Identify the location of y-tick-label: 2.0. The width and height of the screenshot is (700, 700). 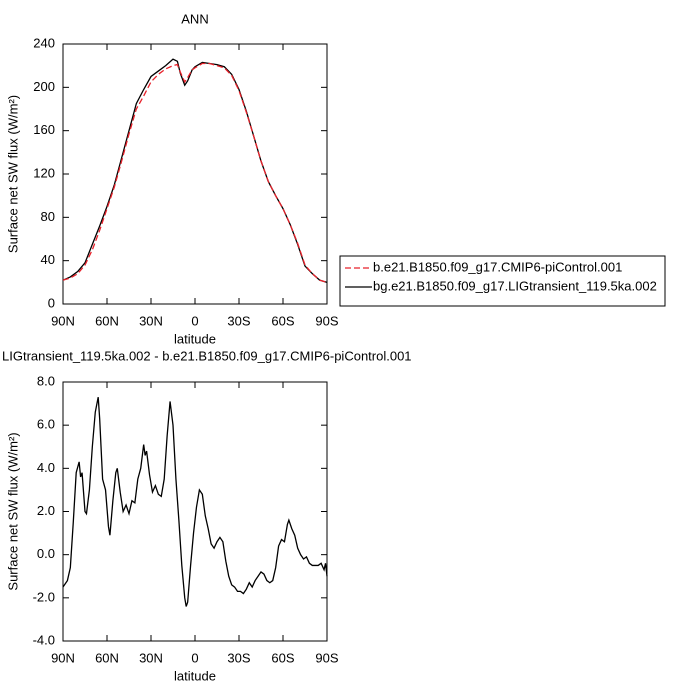
(46, 510).